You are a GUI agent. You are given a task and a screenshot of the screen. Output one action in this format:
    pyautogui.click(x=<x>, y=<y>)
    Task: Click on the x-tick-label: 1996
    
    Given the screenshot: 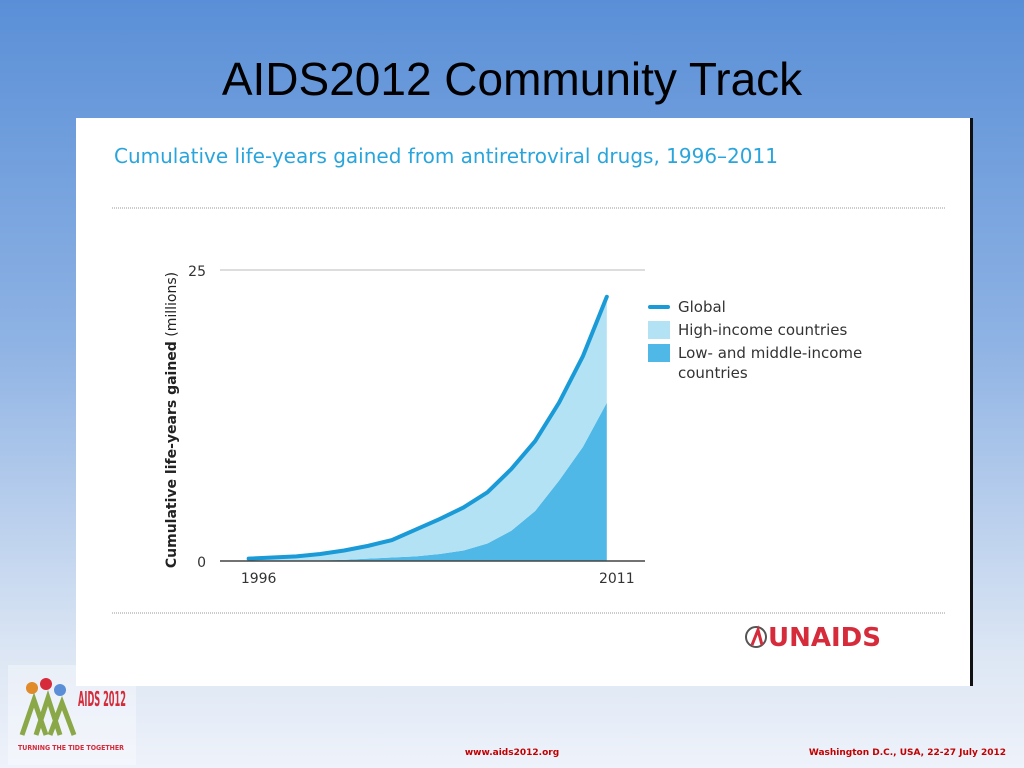 What is the action you would take?
    pyautogui.click(x=259, y=579)
    